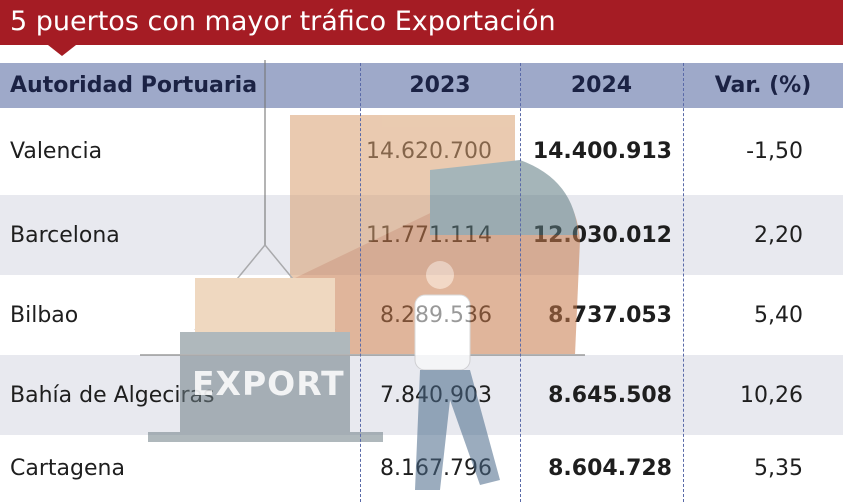 The image size is (843, 502). I want to click on table-cell: 10,26, so click(771, 395).